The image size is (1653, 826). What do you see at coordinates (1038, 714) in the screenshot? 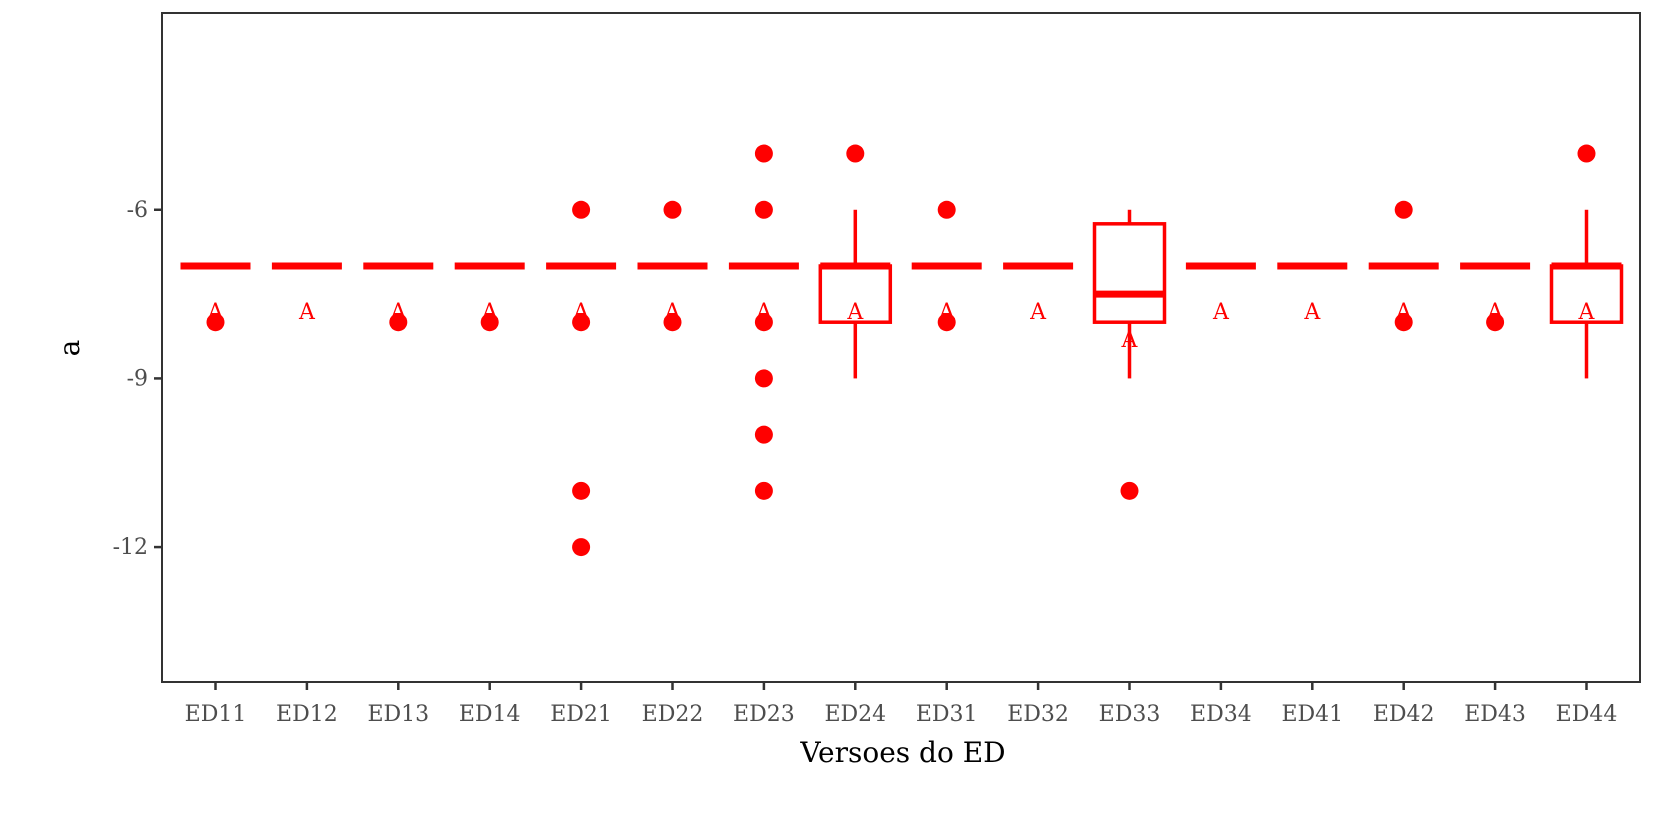
I see `x-tick-label: ED32` at bounding box center [1038, 714].